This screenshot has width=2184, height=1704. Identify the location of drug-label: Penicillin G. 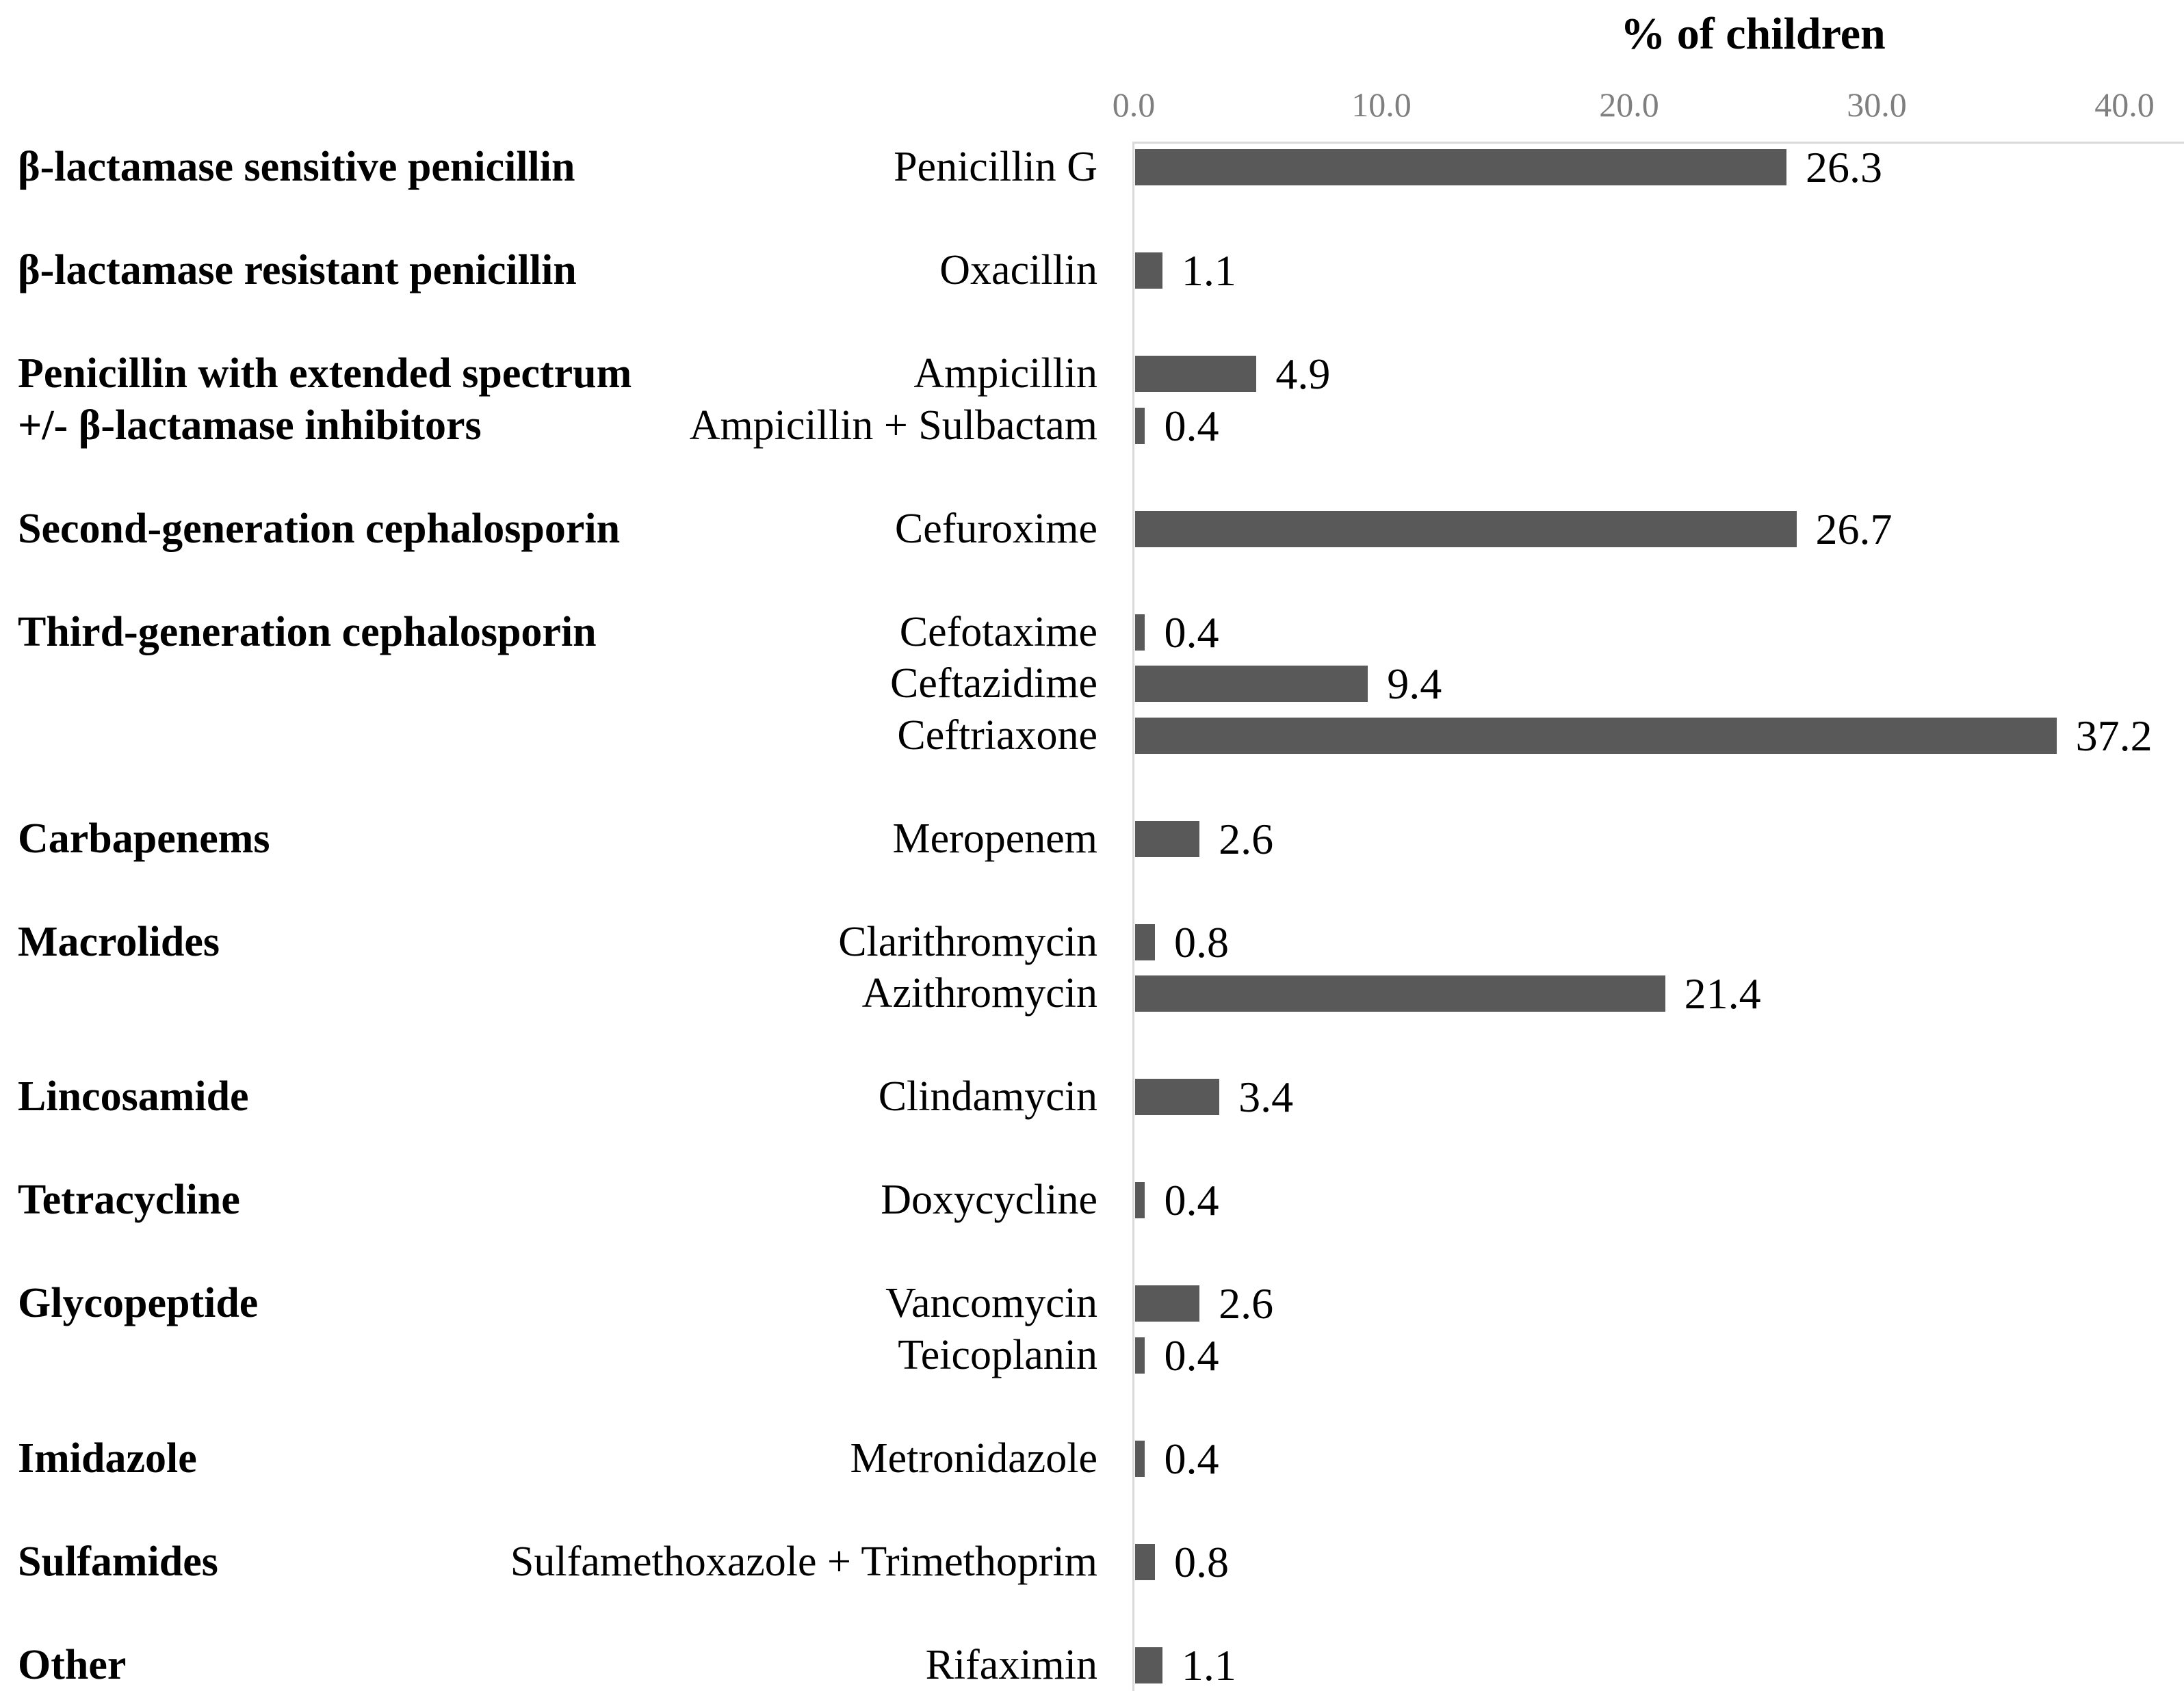
(995, 167).